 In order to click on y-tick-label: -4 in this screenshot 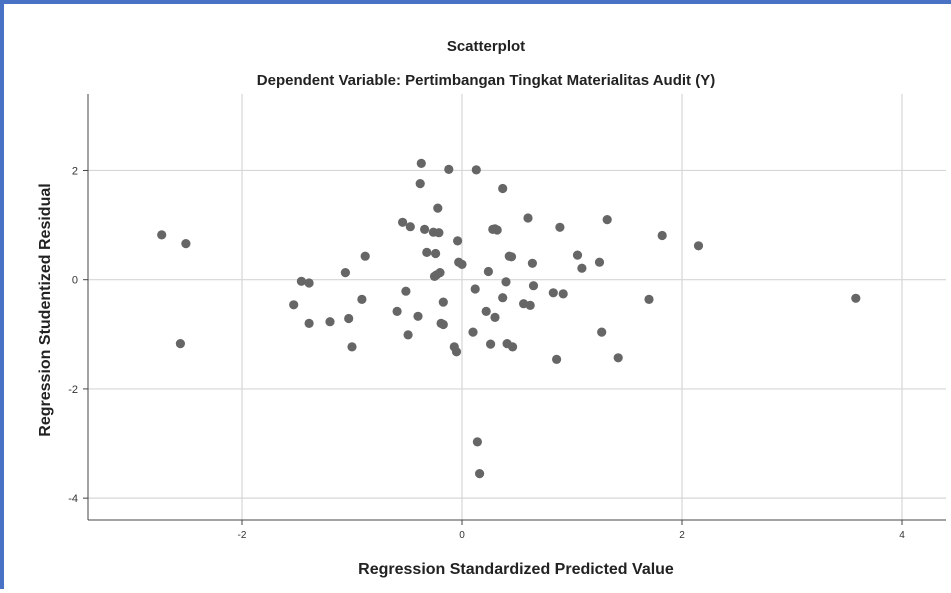, I will do `click(73, 499)`.